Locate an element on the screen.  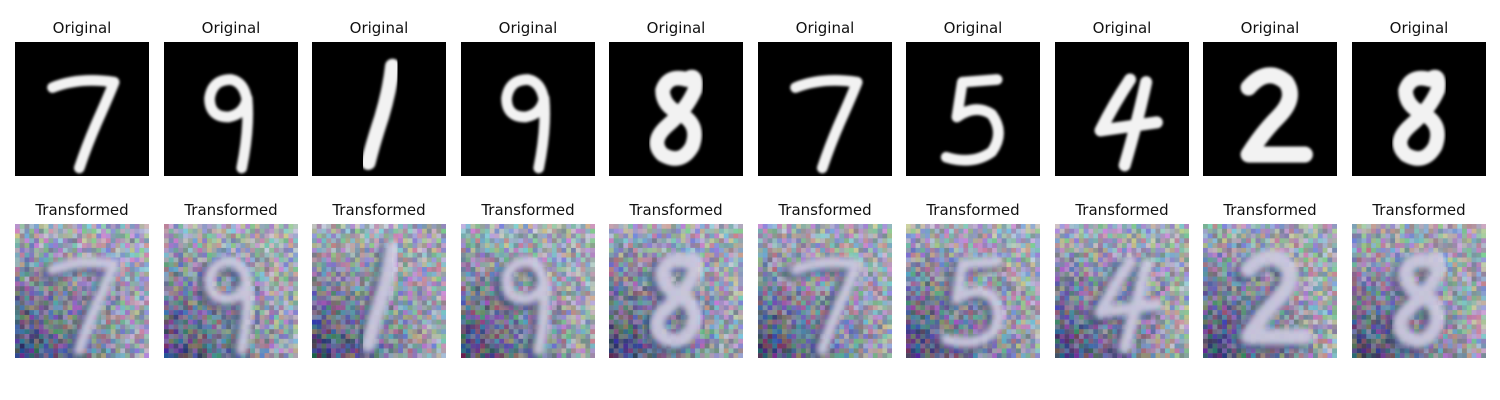
transformed-panel-2: Transformed is located at coordinates (231, 279).